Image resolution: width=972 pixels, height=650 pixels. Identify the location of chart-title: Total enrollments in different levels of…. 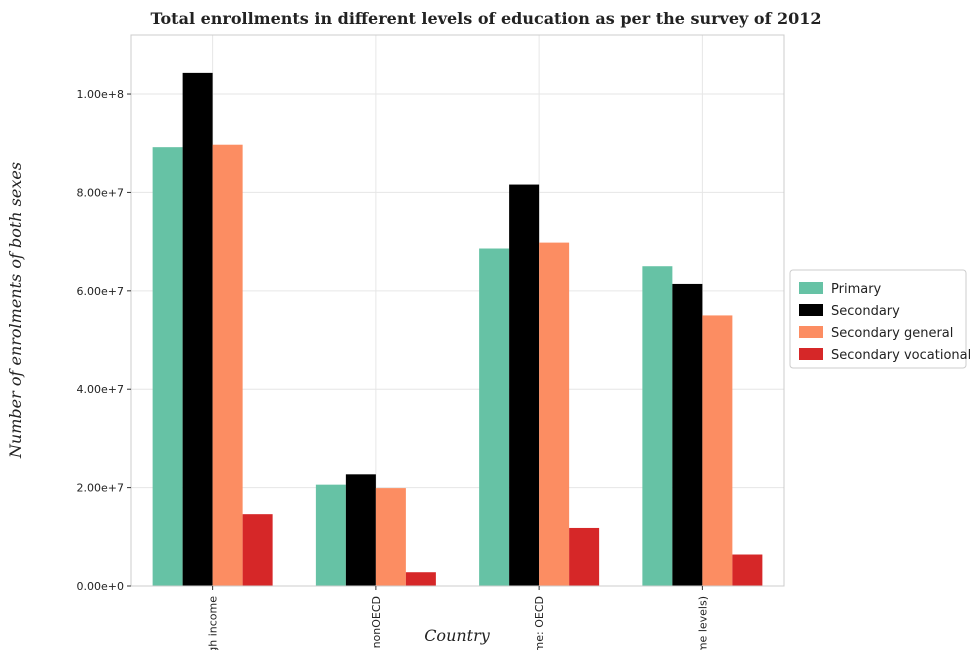
(485, 18).